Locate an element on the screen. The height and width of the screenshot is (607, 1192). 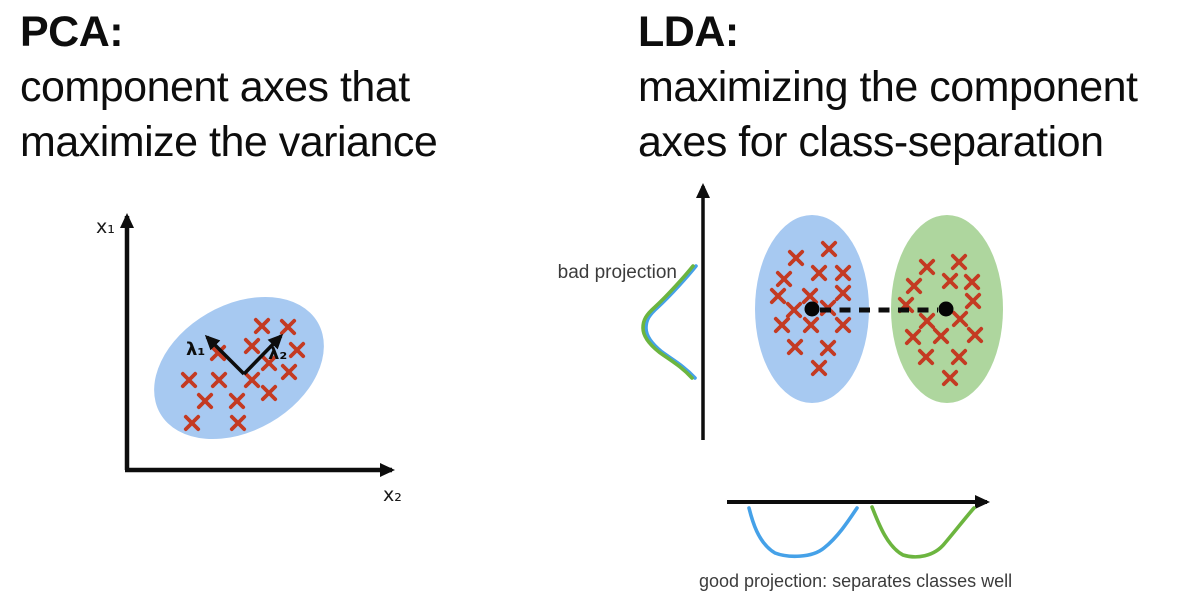
pca-subtitle-line1: component axes that is located at coordinates (215, 87).